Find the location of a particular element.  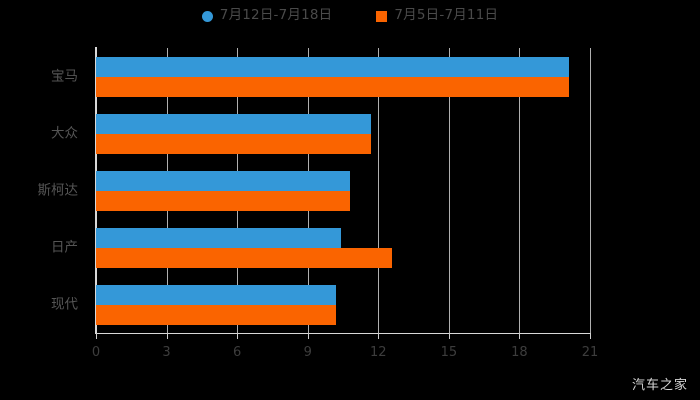

x-tick-label-18: 18 is located at coordinates (519, 352).